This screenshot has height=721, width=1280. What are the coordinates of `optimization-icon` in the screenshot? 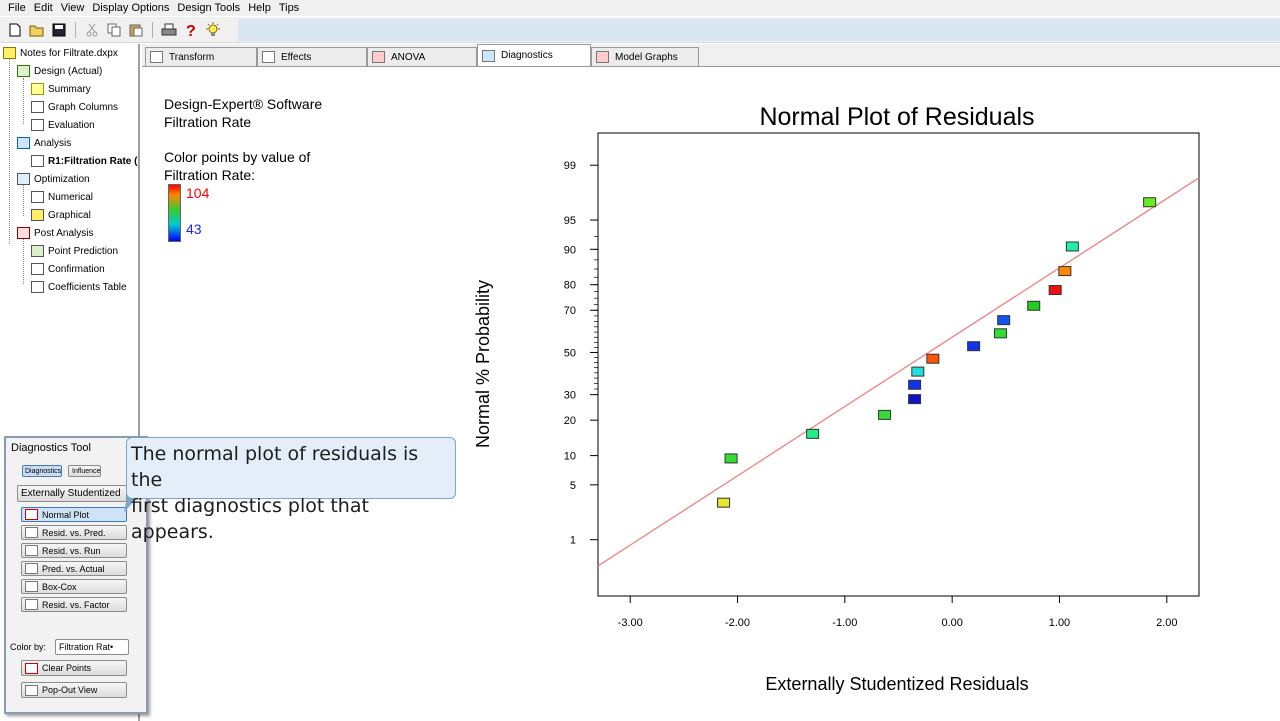 It's located at (23, 179).